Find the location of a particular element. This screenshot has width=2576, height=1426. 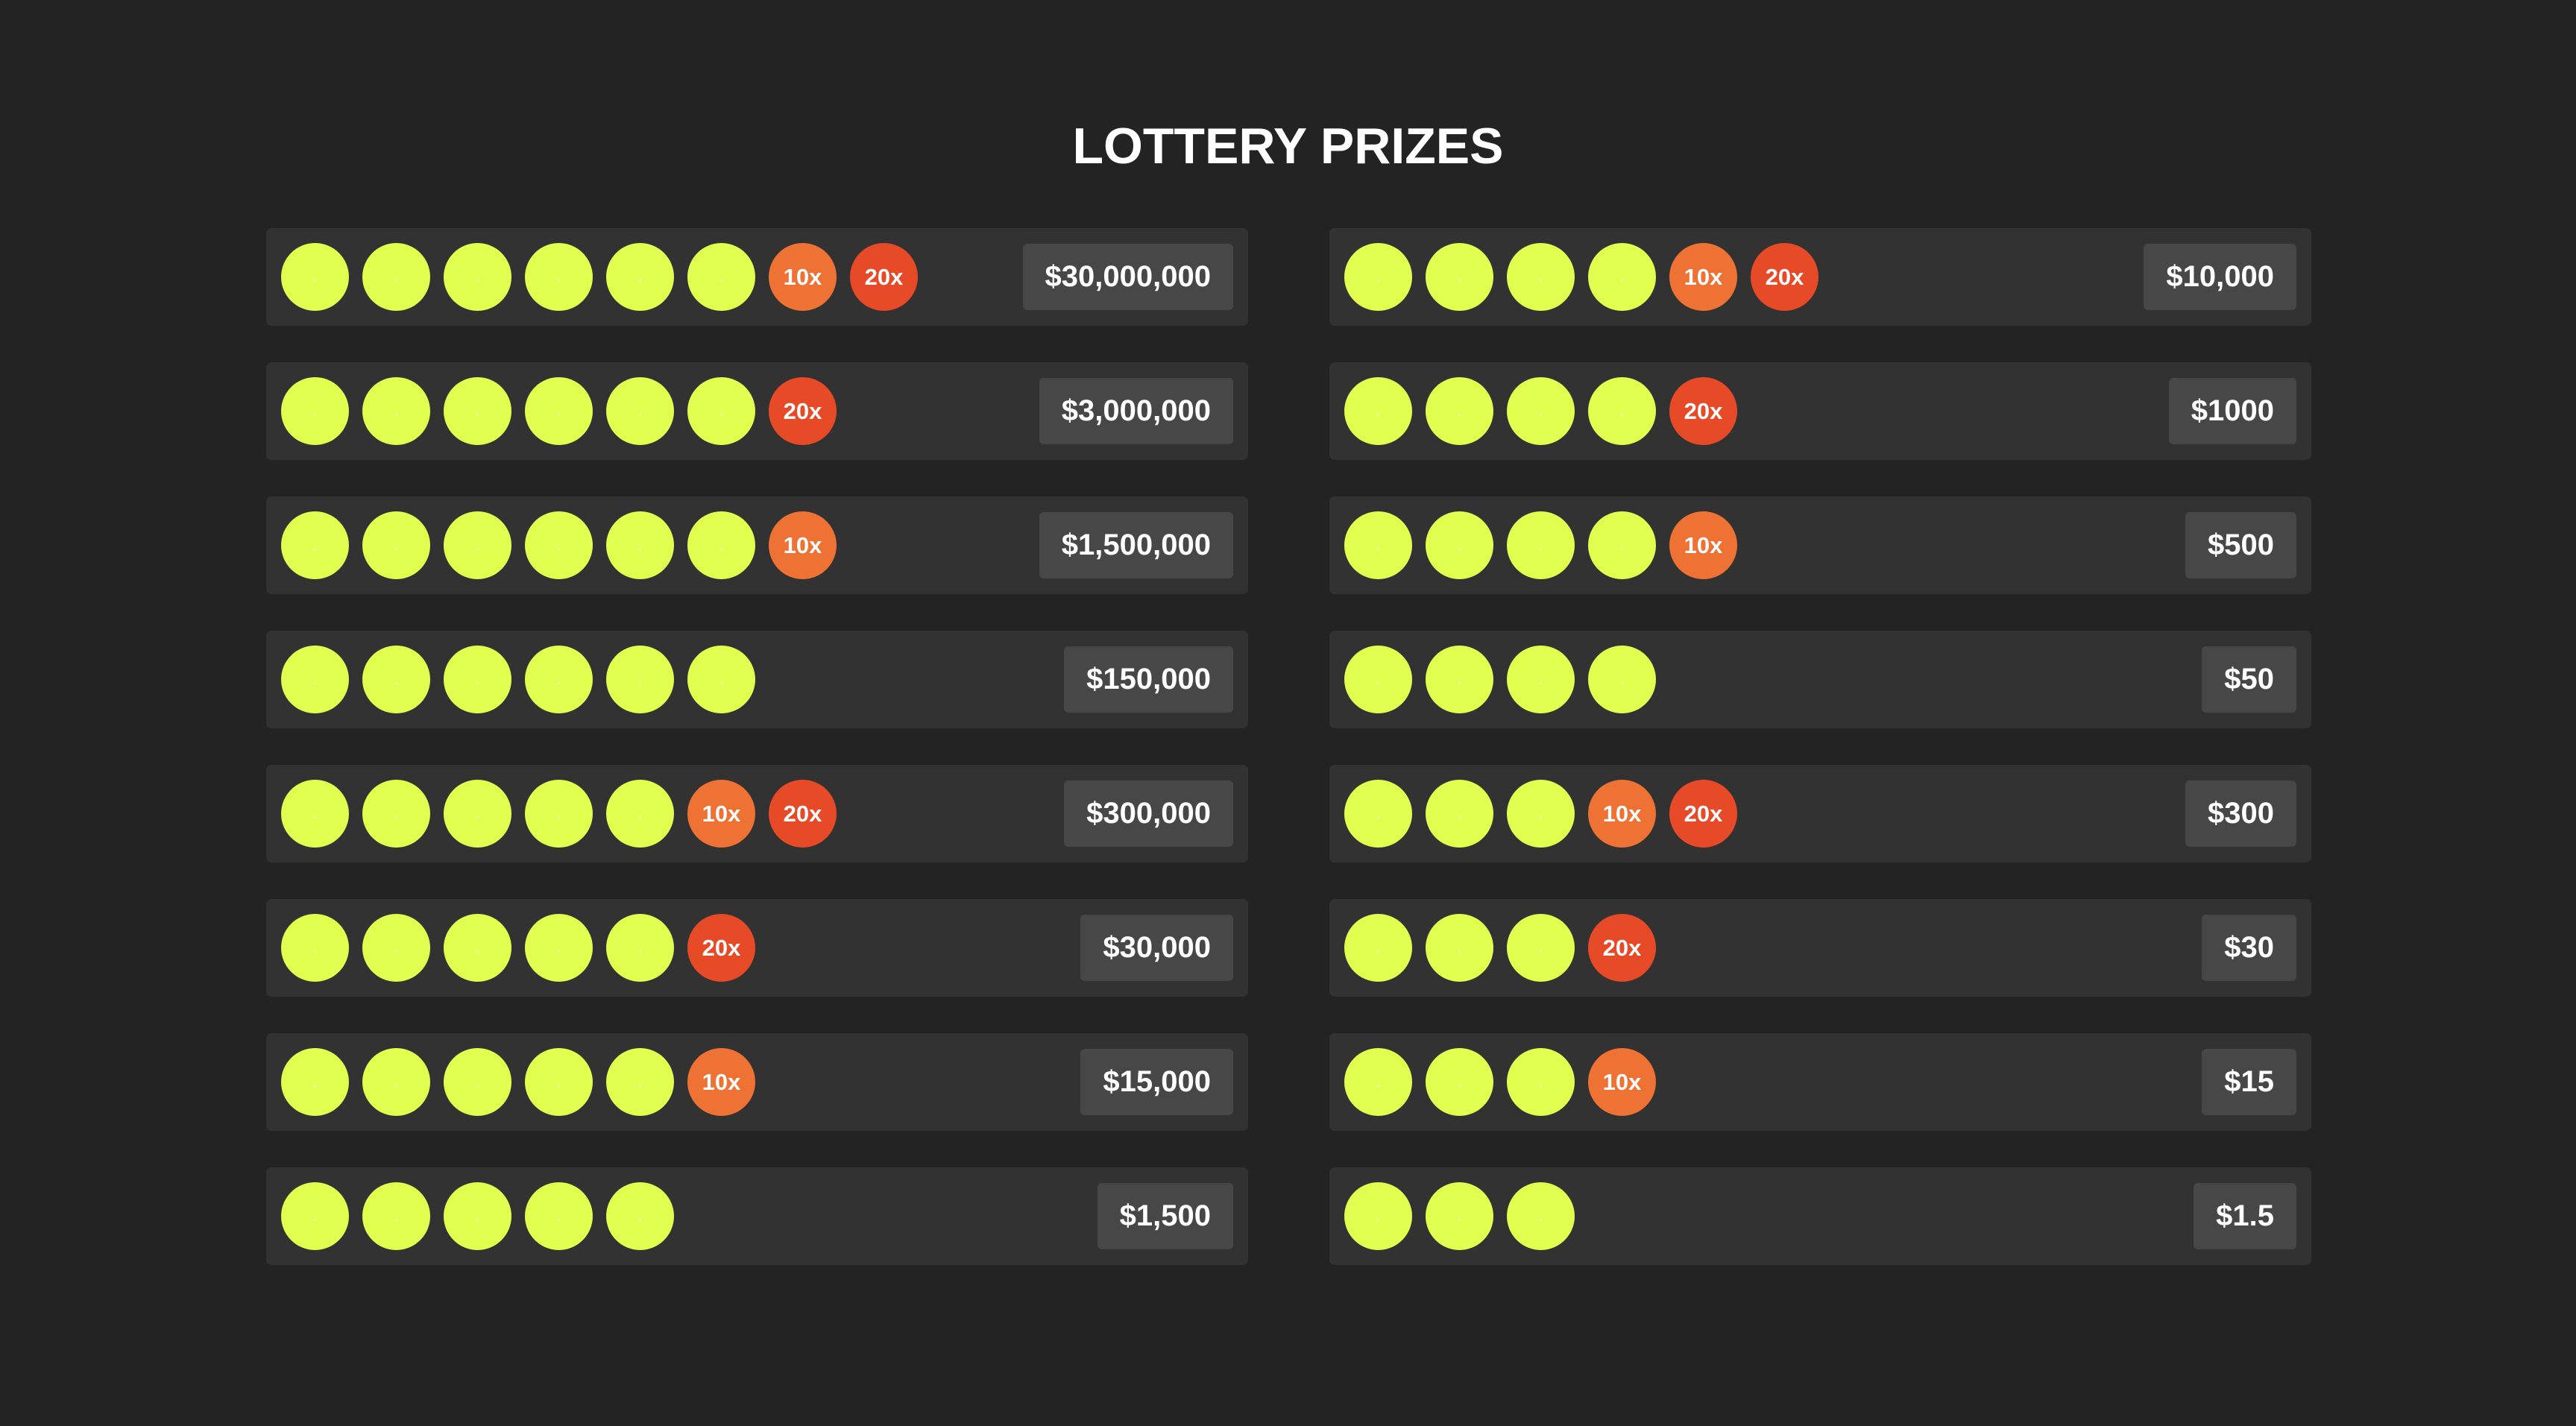

prize-row: 20x $30 is located at coordinates (1820, 948).